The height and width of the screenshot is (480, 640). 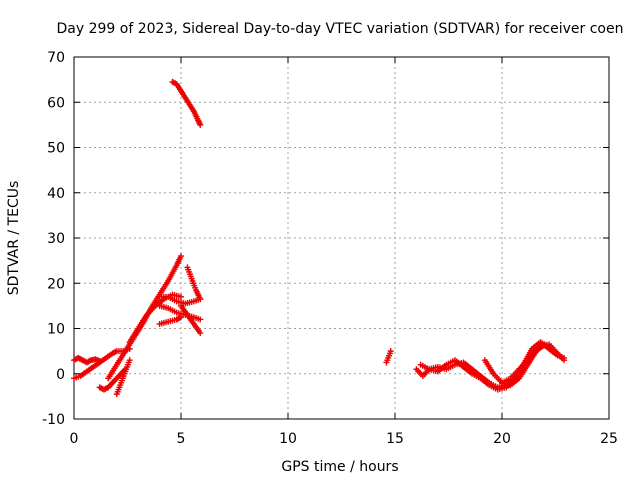 What do you see at coordinates (56, 58) in the screenshot?
I see `y-tick-label: 70` at bounding box center [56, 58].